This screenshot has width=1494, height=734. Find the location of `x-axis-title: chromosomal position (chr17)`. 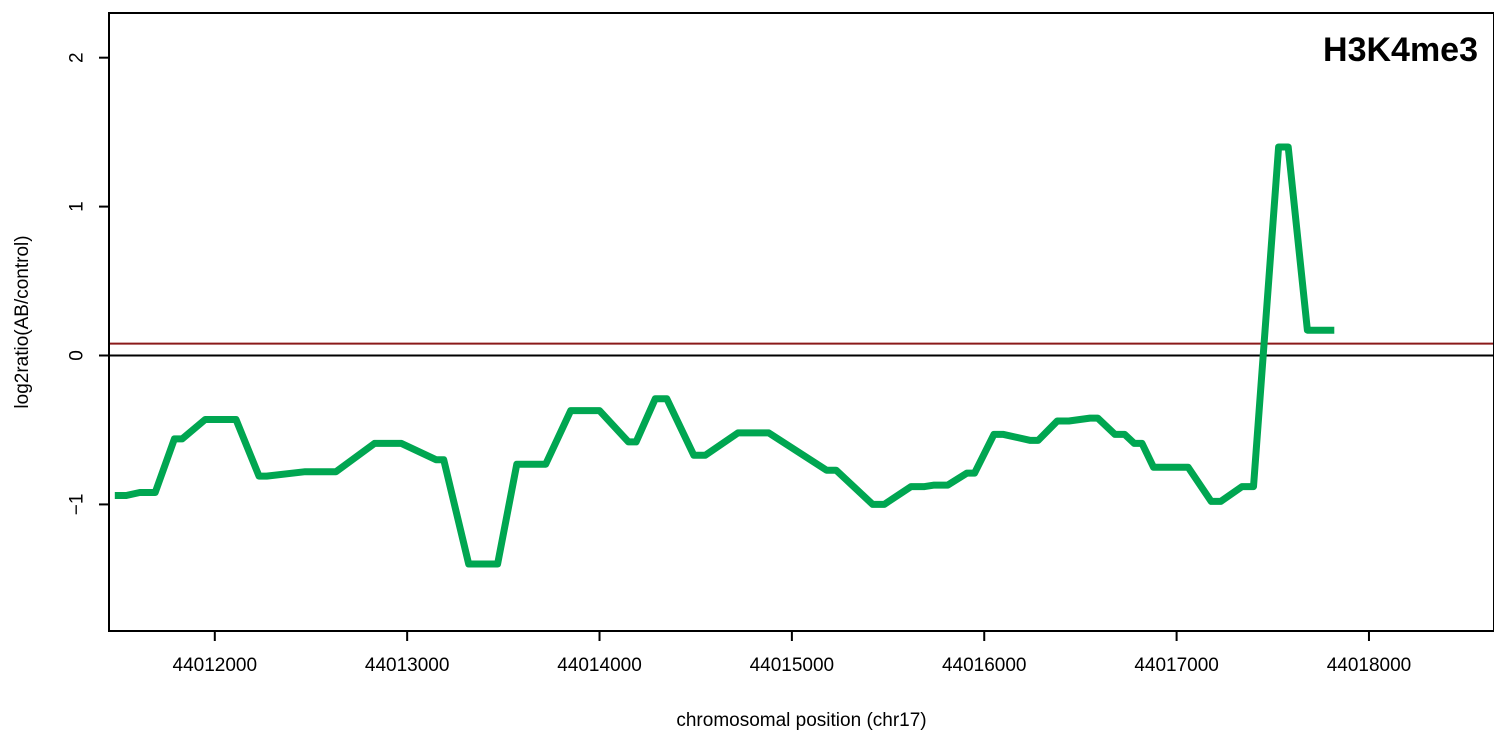

x-axis-title: chromosomal position (chr17) is located at coordinates (801, 720).